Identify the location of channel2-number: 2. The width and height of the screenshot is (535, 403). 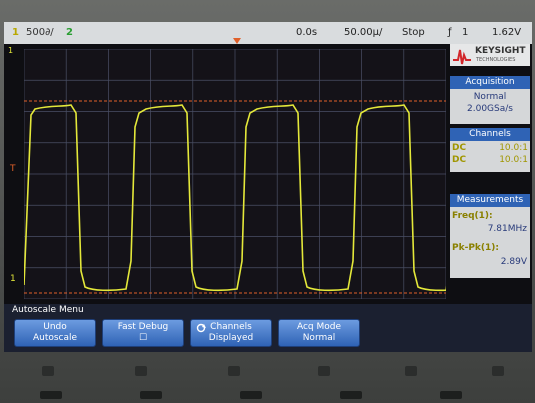
(69, 32).